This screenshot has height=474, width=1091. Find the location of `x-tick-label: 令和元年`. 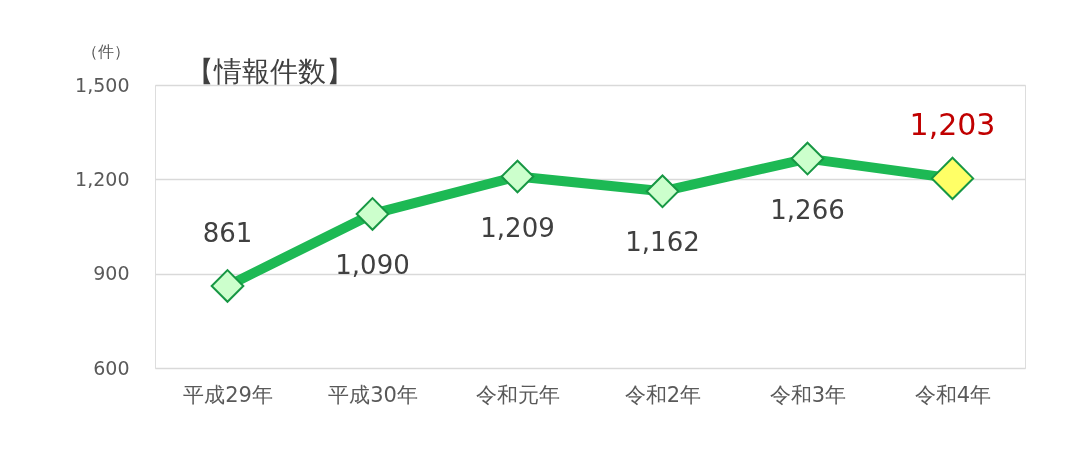

x-tick-label: 令和元年 is located at coordinates (518, 394).